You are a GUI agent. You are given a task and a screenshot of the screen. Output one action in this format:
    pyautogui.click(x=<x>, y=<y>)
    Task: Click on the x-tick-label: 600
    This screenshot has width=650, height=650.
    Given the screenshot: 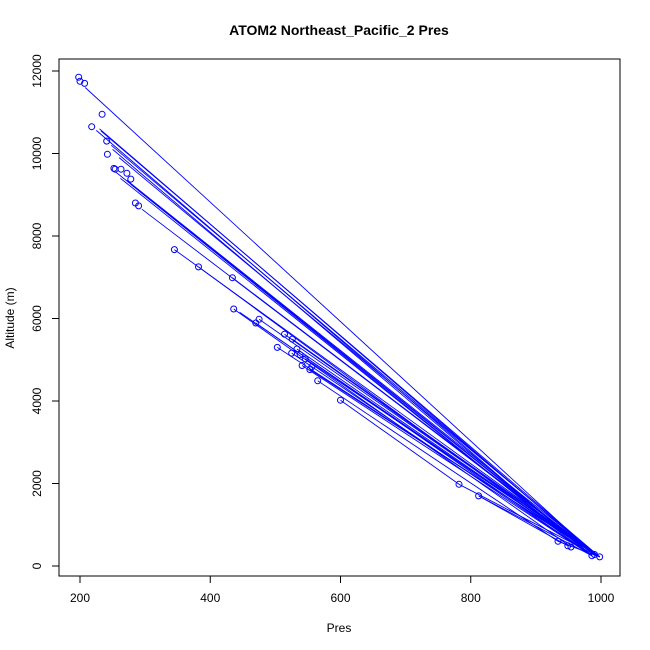 What is the action you would take?
    pyautogui.click(x=340, y=598)
    